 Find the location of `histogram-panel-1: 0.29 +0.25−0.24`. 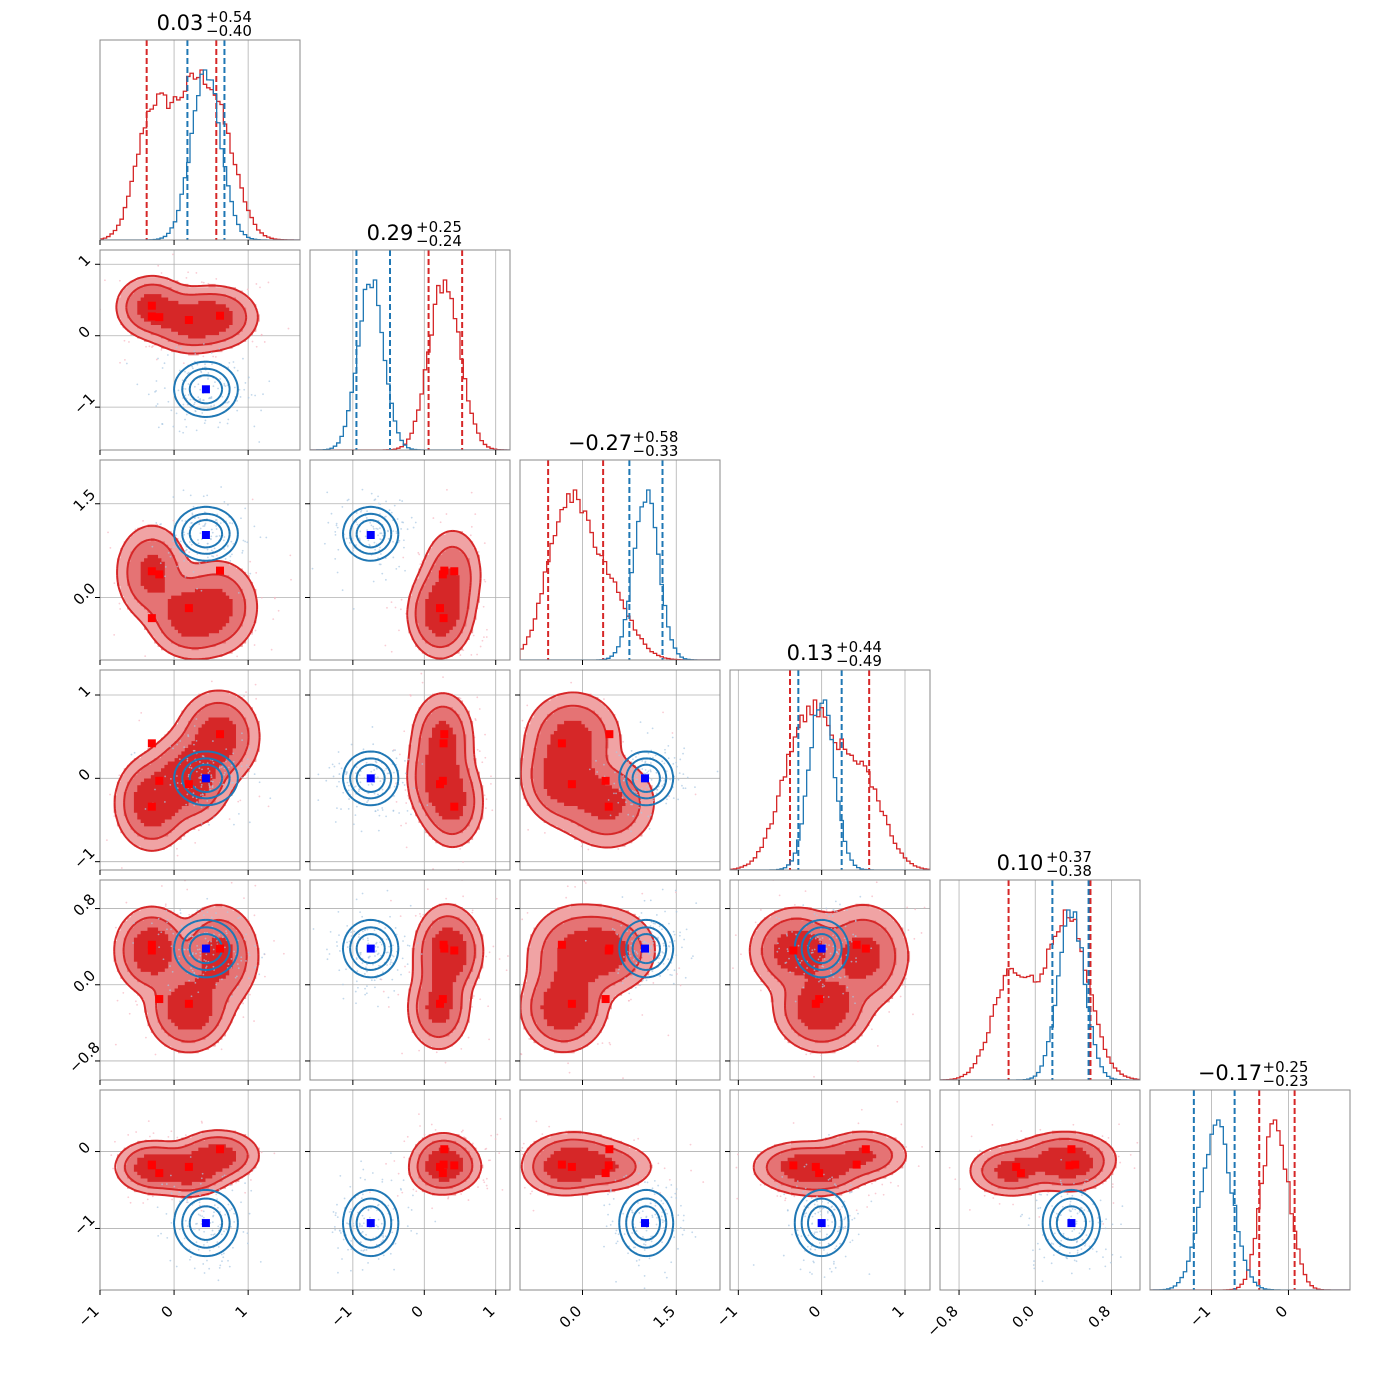

histogram-panel-1: 0.29 +0.25−0.24 is located at coordinates (410, 336).